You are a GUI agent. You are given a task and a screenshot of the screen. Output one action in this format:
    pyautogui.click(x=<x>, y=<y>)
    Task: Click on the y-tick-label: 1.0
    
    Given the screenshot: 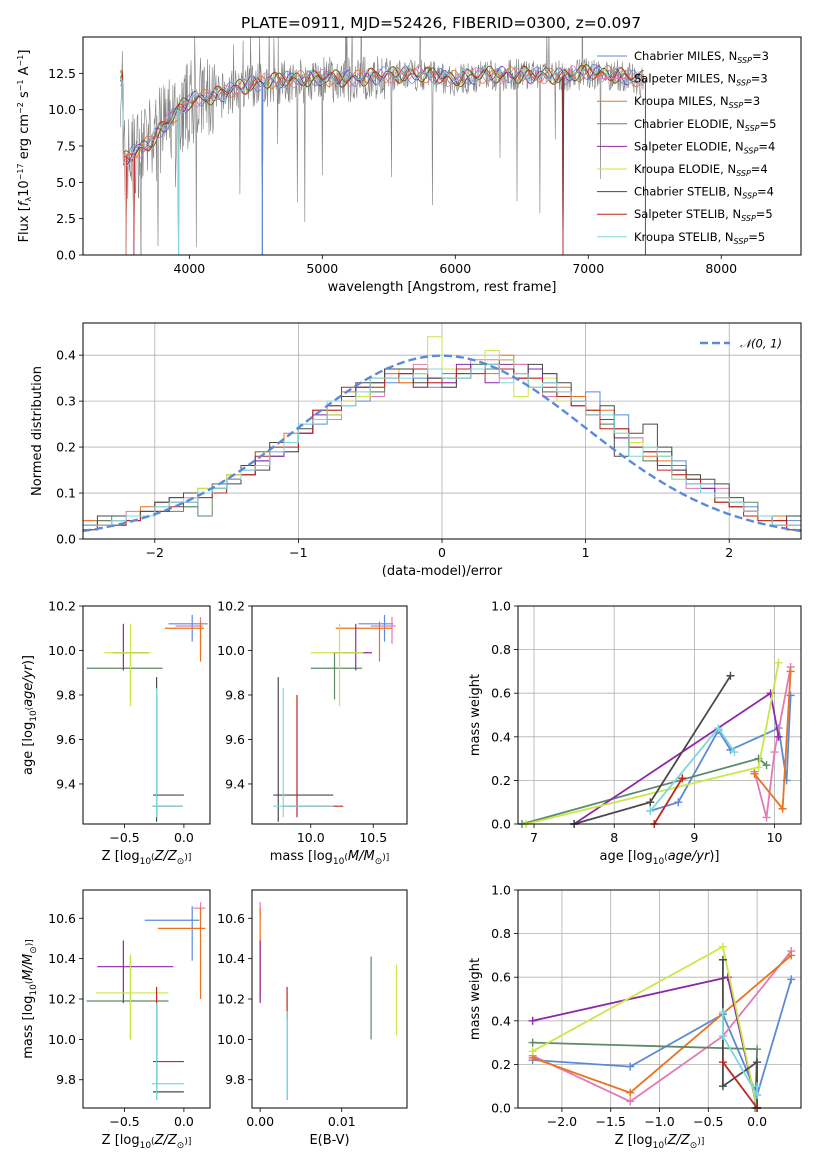 What is the action you would take?
    pyautogui.click(x=501, y=606)
    